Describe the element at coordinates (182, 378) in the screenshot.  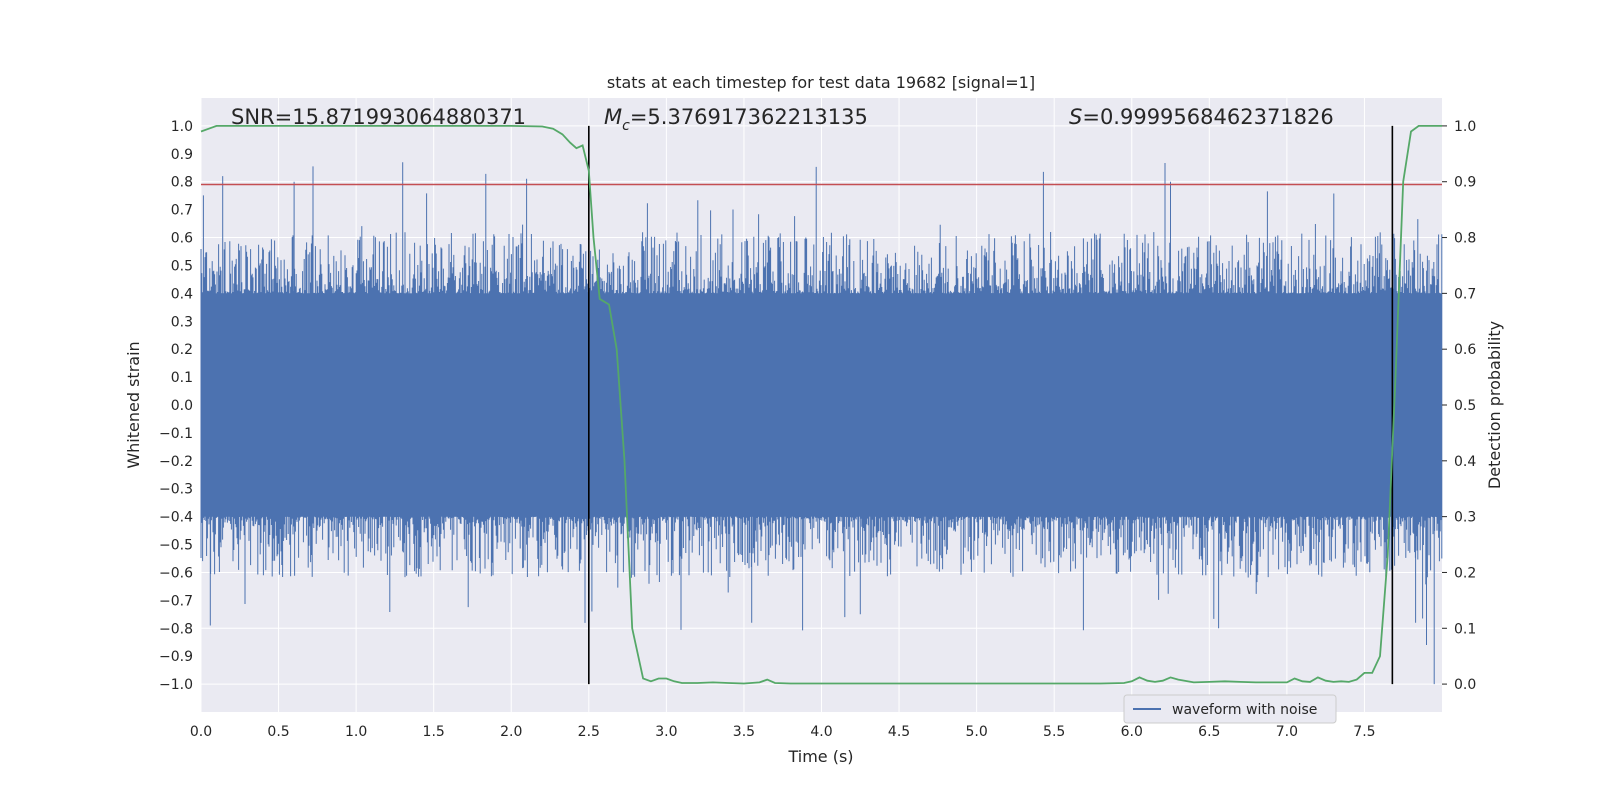
I see `y-left-tick-label: 0.1` at that location.